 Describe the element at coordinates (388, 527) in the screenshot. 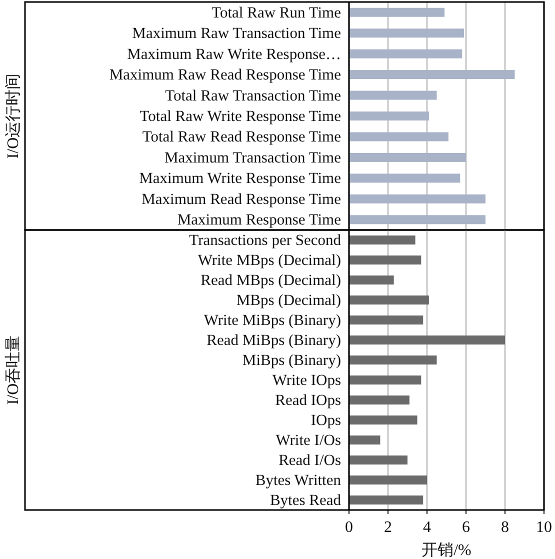

I see `x-tick-label: 2` at that location.